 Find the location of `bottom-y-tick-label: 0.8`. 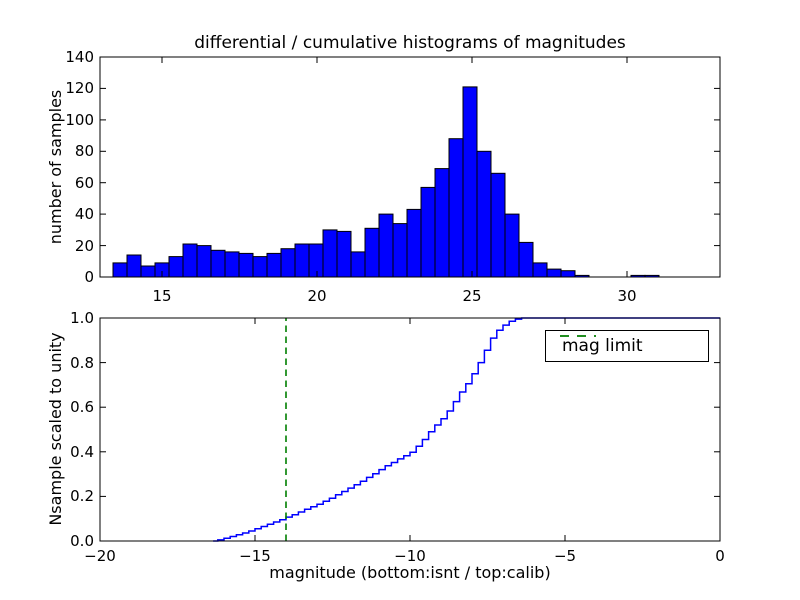

bottom-y-tick-label: 0.8 is located at coordinates (82, 362).